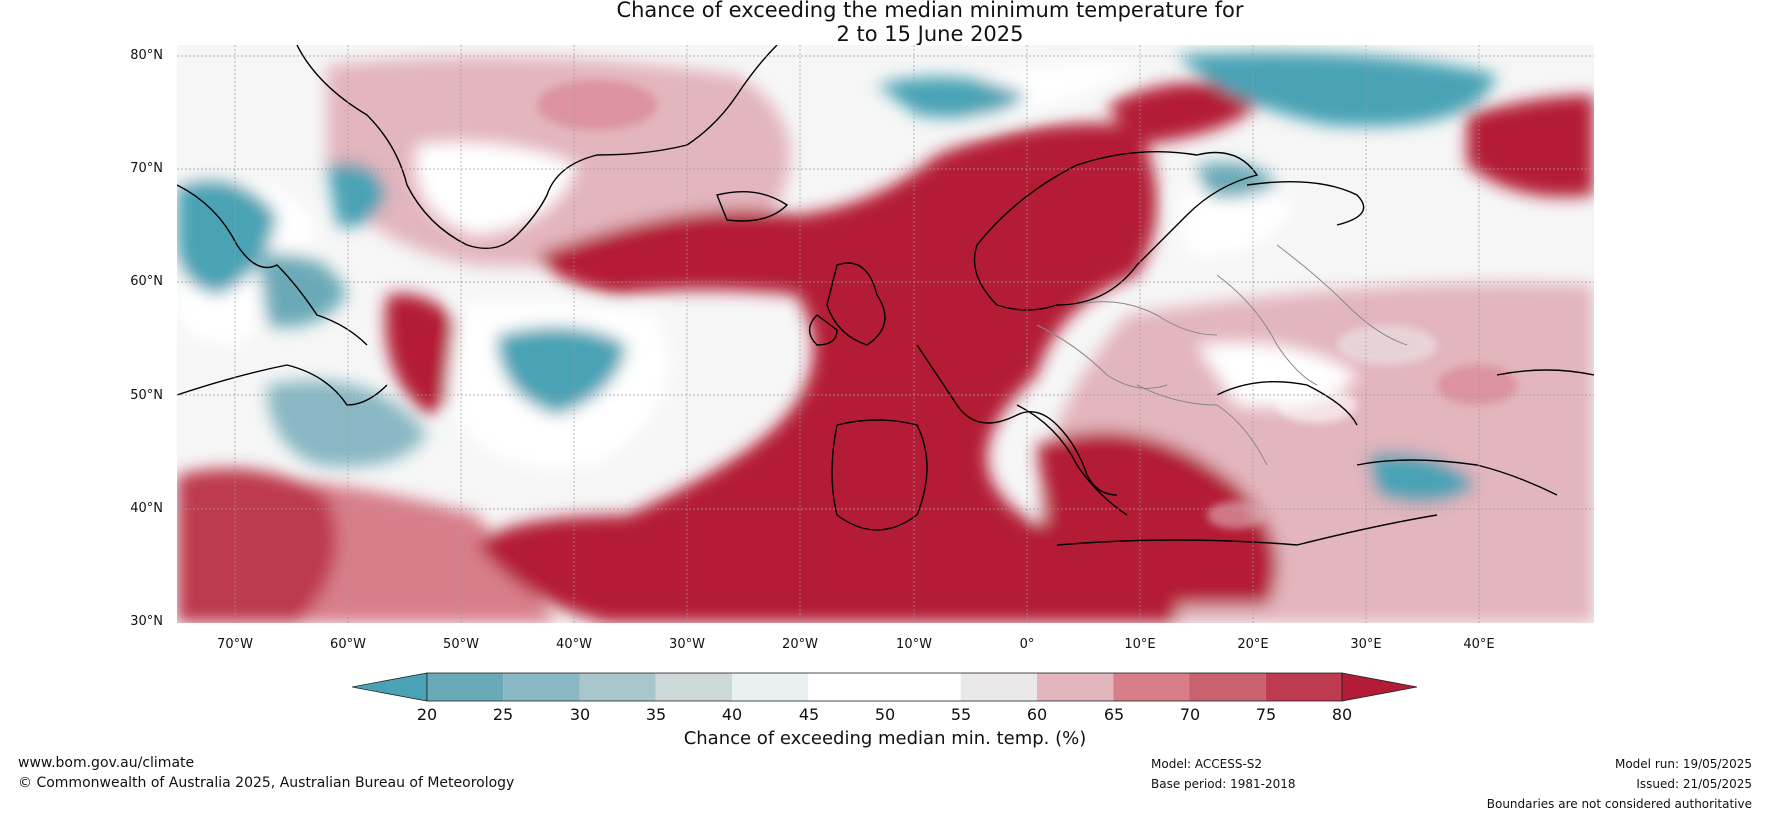  I want to click on colorbar-tick-40: 40, so click(732, 714).